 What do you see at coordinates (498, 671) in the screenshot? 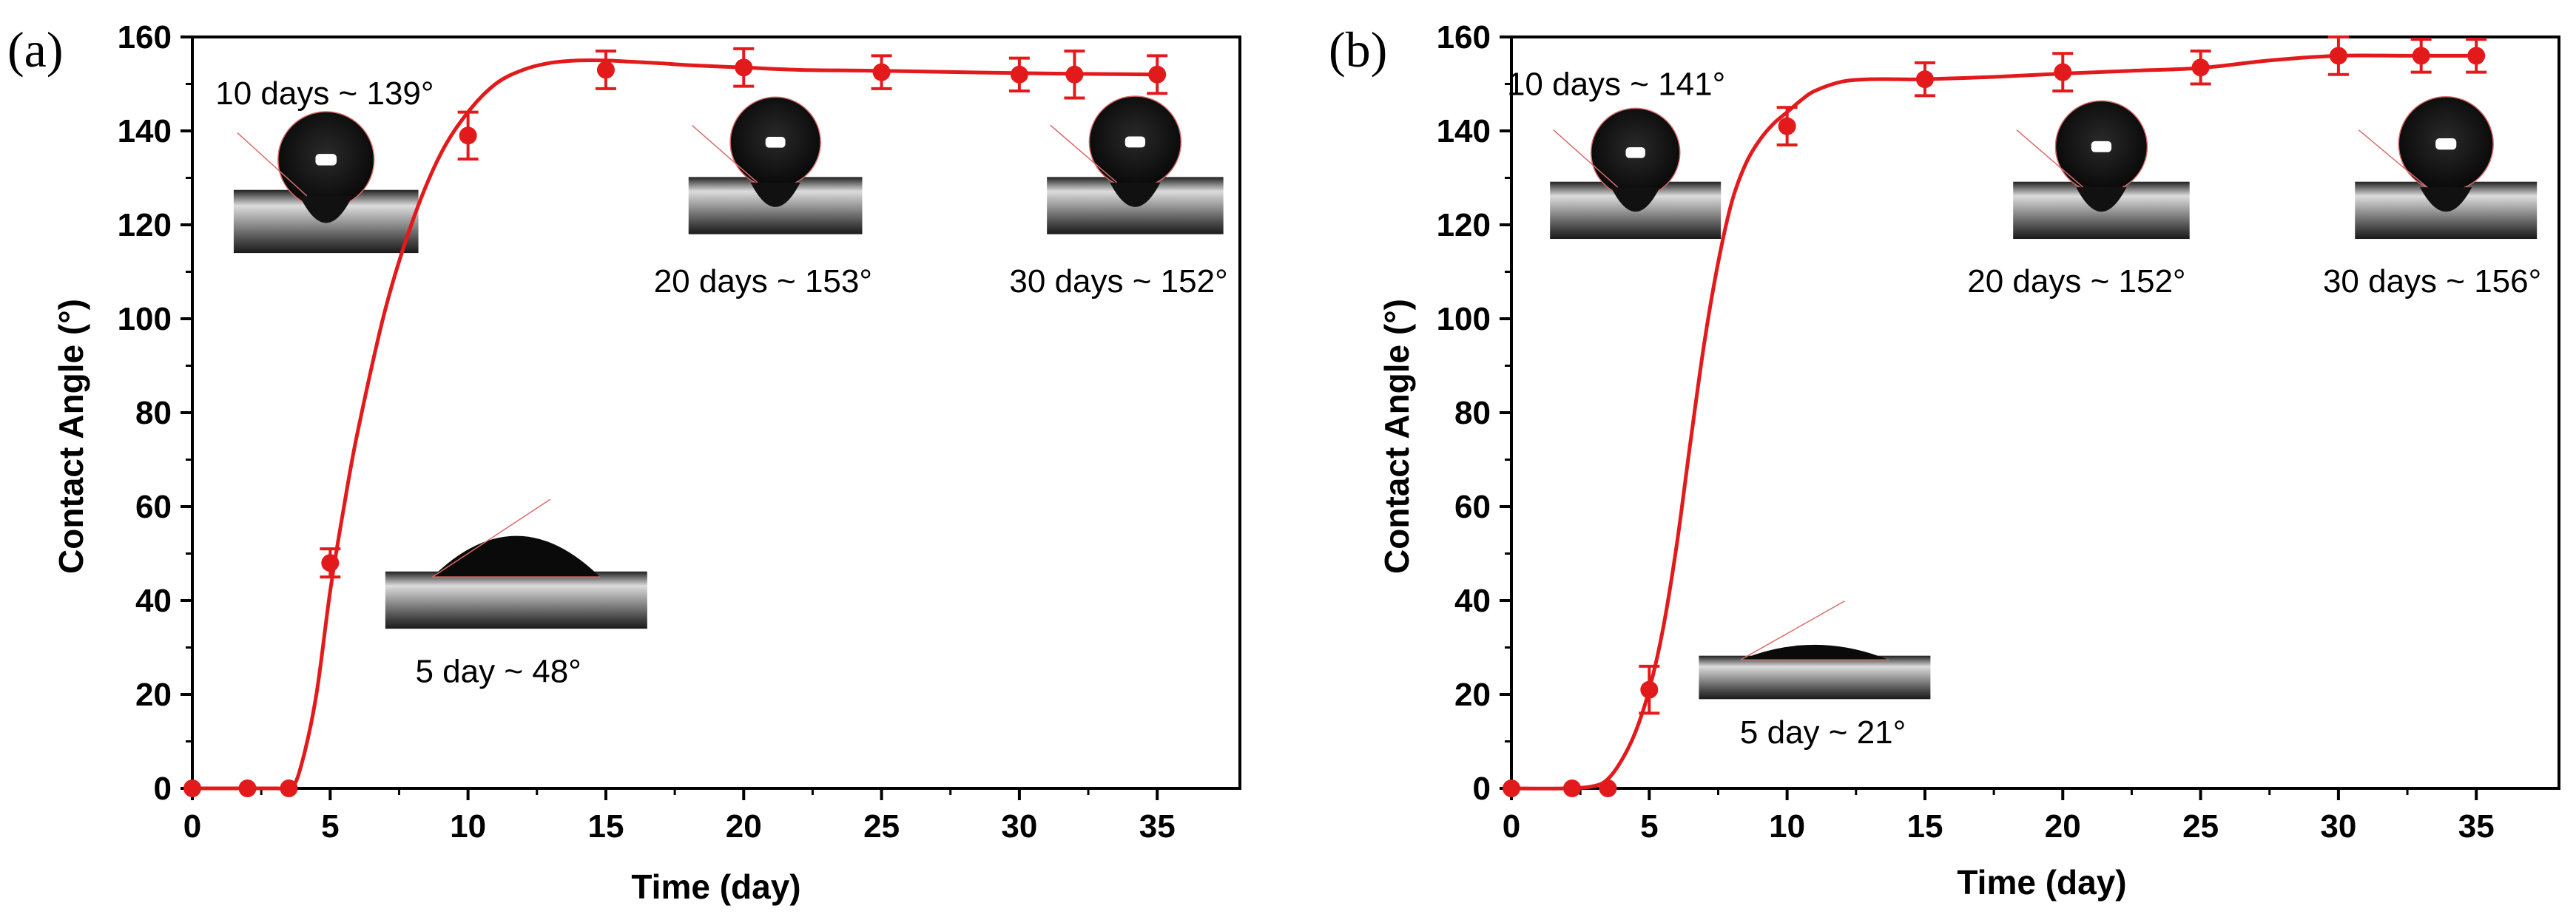
I see `annotation-label: 5 day ~ 48°` at bounding box center [498, 671].